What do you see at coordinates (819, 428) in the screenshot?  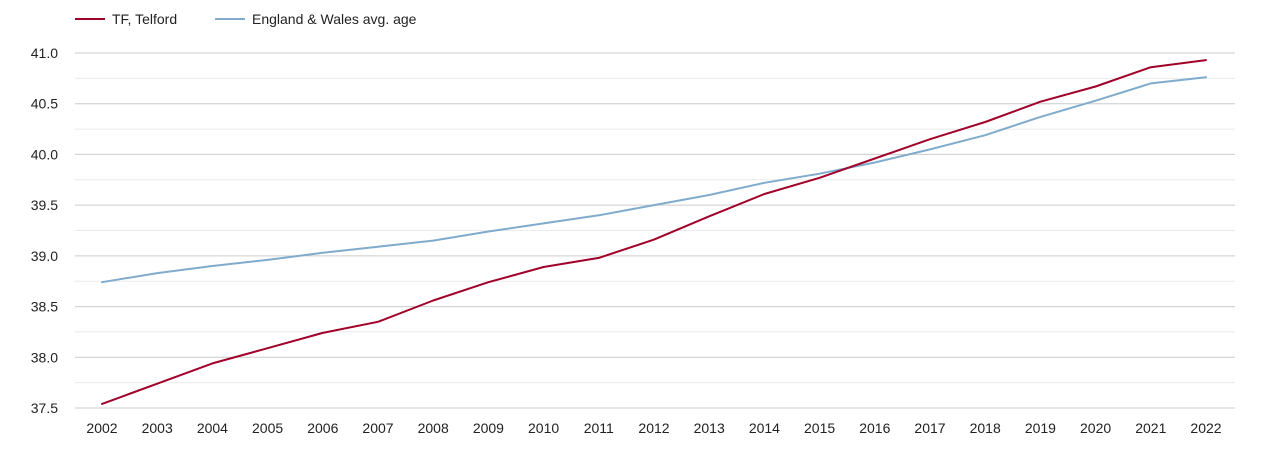 I see `x-tick-label: 2015` at bounding box center [819, 428].